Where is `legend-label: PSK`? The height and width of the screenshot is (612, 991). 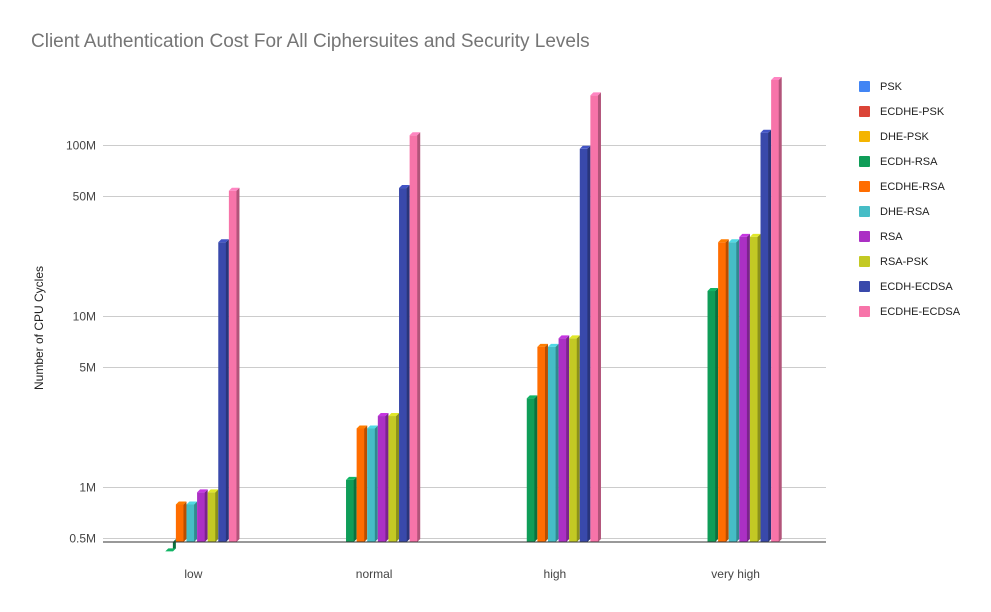
legend-label: PSK is located at coordinates (891, 86).